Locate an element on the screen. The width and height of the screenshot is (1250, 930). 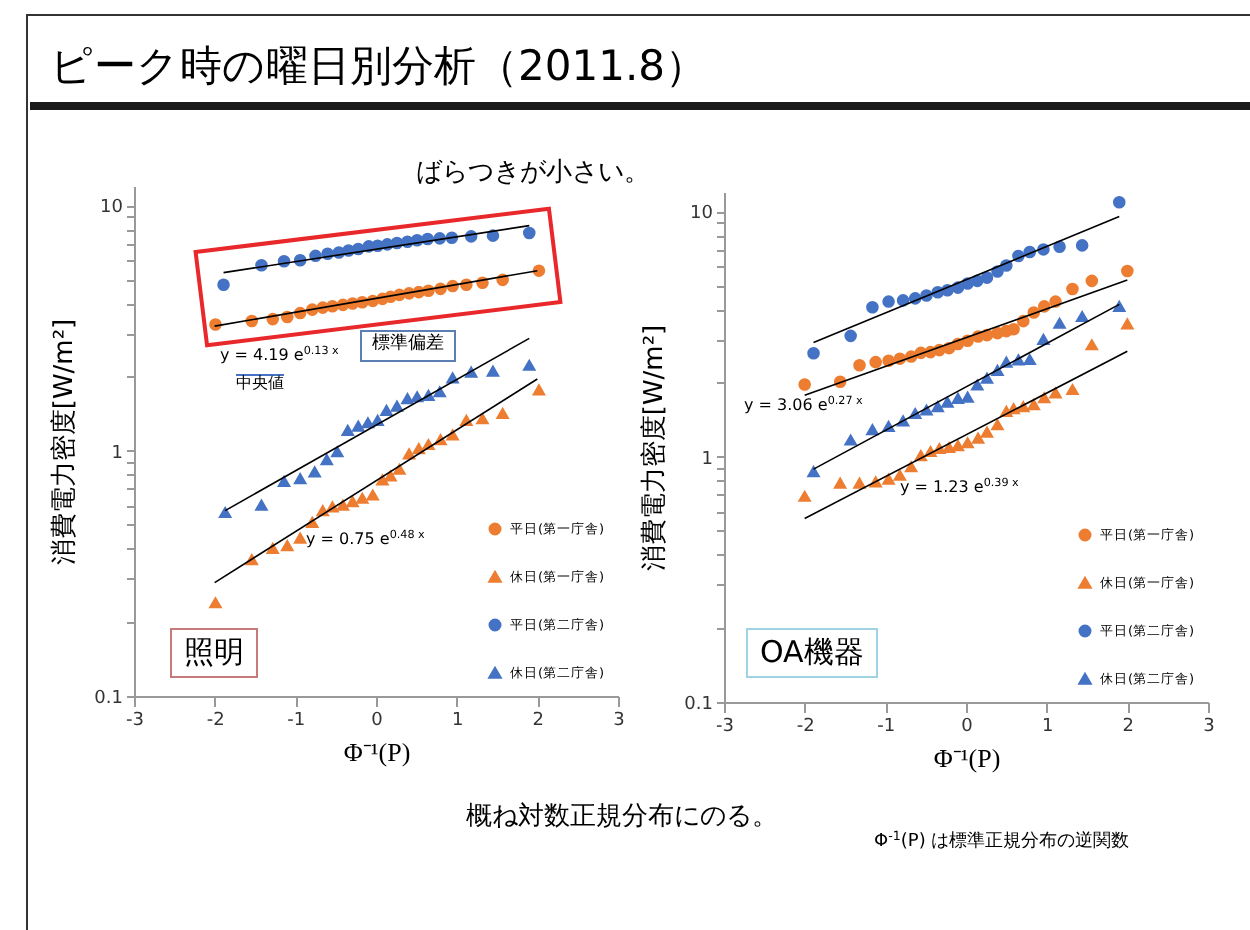
annotation: y = 1.23 e$^{0.39 x}$ is located at coordinates (959, 488).